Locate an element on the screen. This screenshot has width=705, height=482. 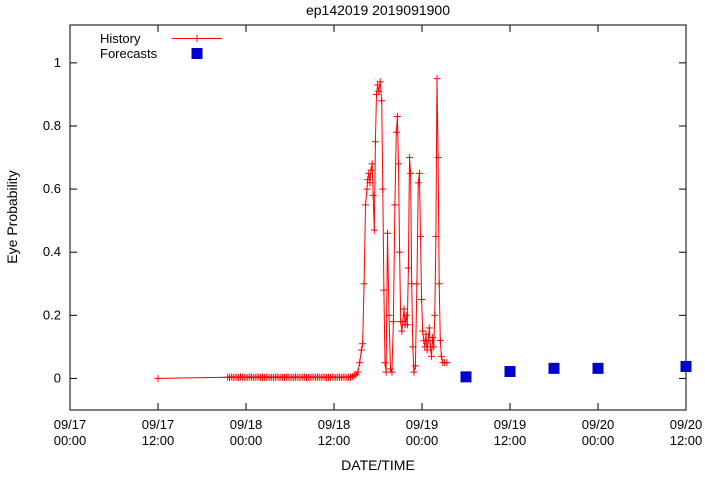
legend-history-label: History is located at coordinates (120, 38).